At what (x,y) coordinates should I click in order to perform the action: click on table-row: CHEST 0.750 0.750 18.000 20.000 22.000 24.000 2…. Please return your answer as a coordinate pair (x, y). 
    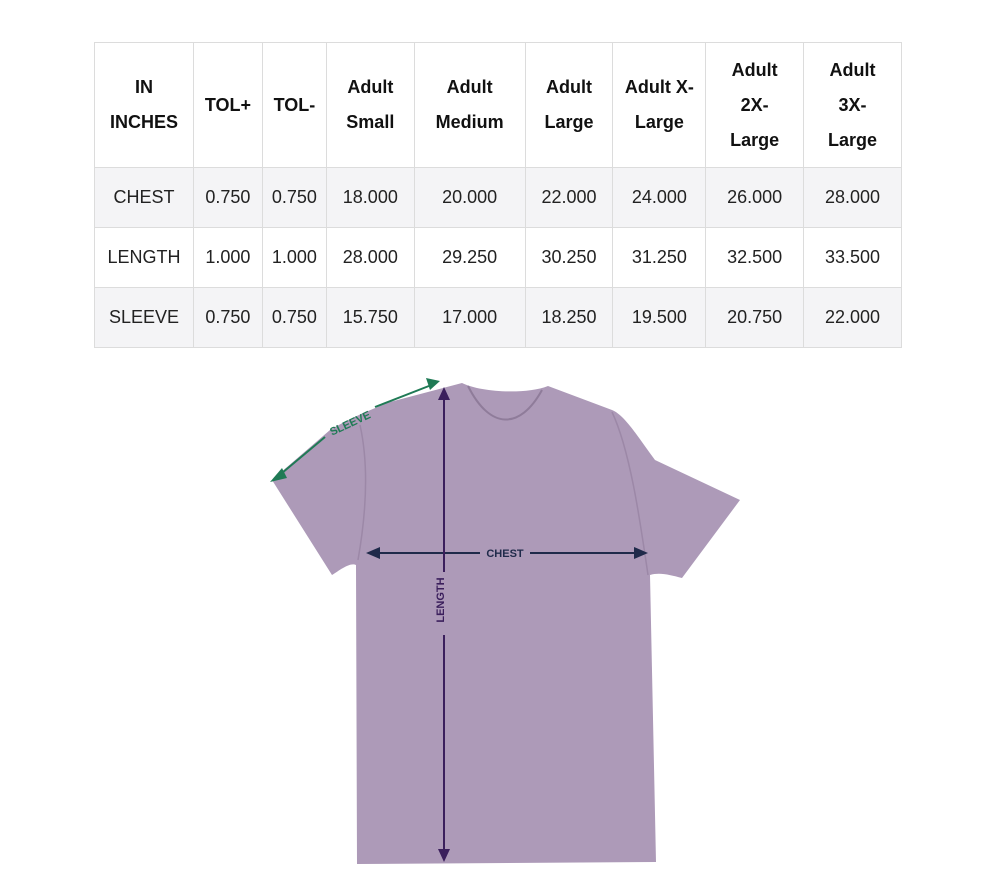
    Looking at the image, I should click on (498, 197).